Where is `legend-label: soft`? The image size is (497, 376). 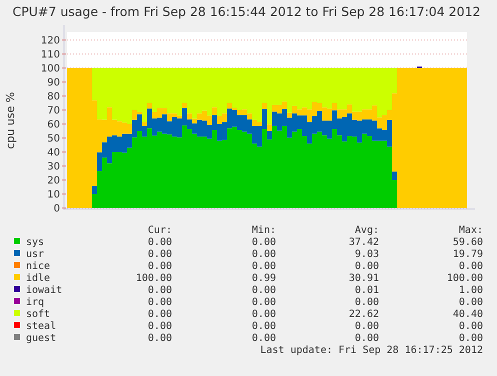 legend-label: soft is located at coordinates (38, 314).